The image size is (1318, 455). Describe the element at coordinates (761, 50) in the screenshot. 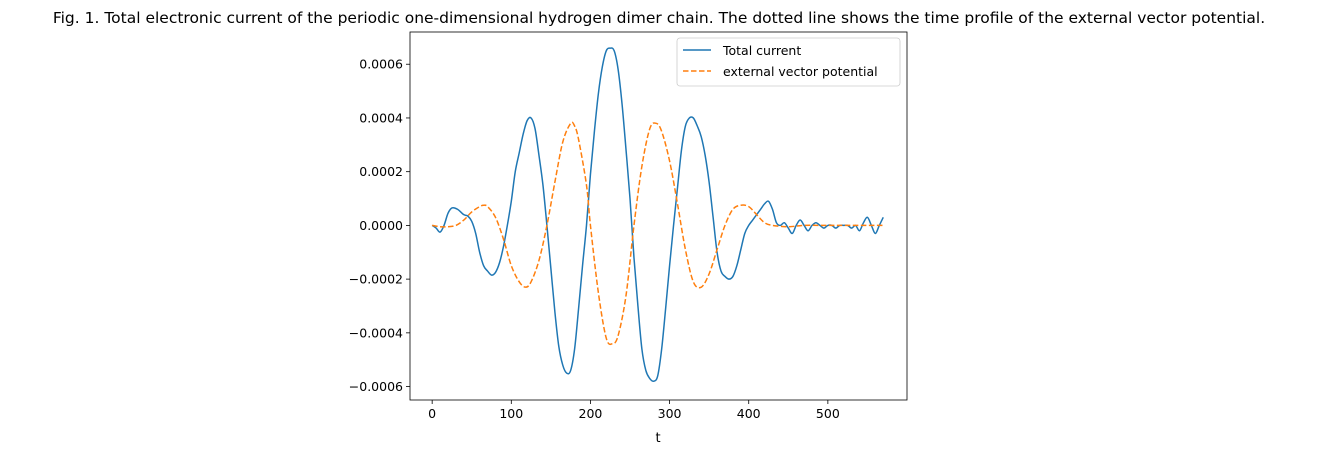

I see `legend-label-total-current: Total current` at that location.